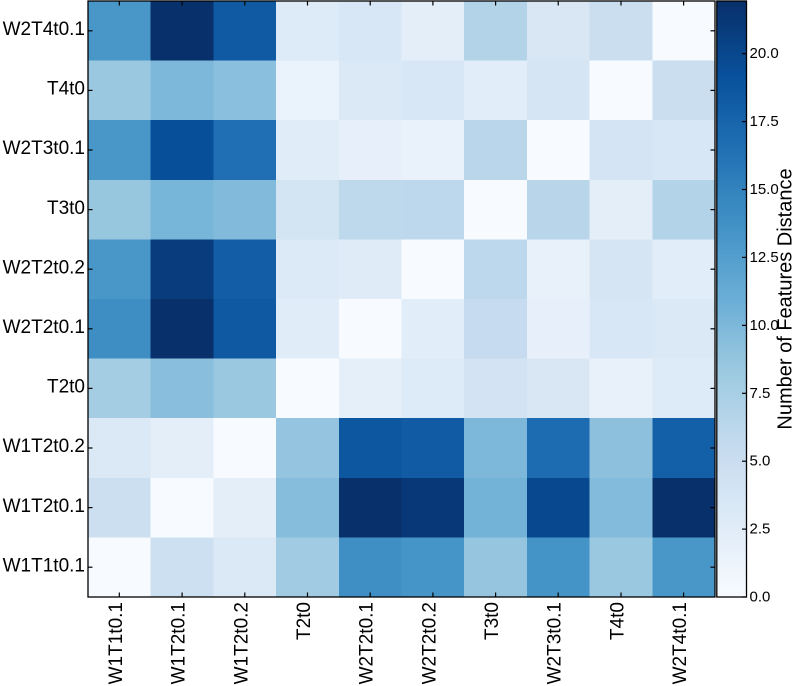 The height and width of the screenshot is (686, 792). What do you see at coordinates (764, 121) in the screenshot?
I see `svg-text: 17.5` at bounding box center [764, 121].